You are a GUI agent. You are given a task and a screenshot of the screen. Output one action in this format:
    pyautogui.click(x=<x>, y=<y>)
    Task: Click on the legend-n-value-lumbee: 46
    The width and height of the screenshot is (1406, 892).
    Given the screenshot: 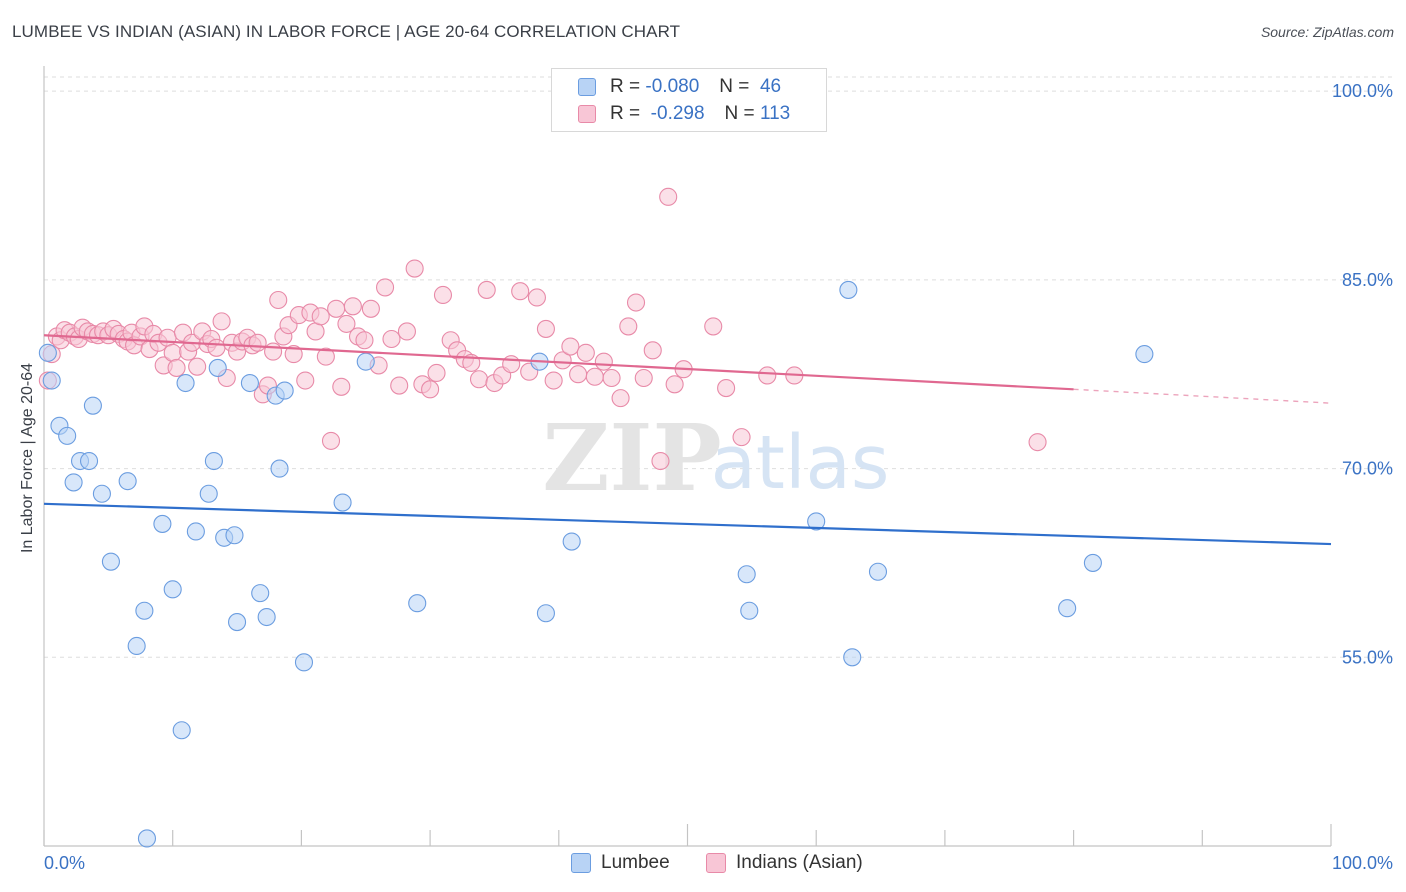 What is the action you would take?
    pyautogui.click(x=770, y=86)
    